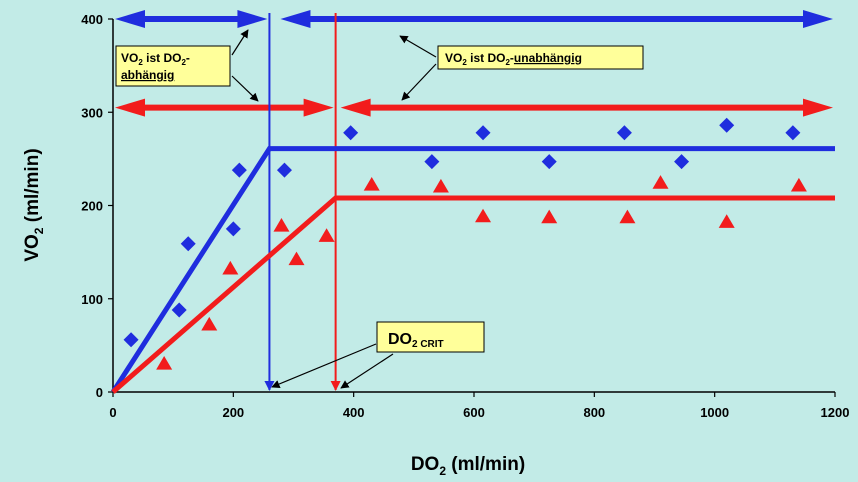  Describe the element at coordinates (354, 412) in the screenshot. I see `x-tick-label: 400` at that location.